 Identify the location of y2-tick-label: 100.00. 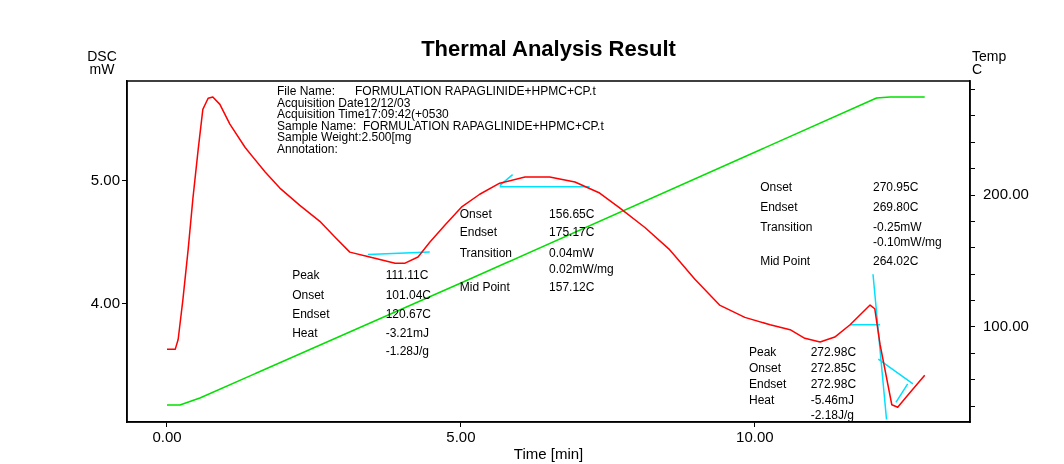
(1006, 326).